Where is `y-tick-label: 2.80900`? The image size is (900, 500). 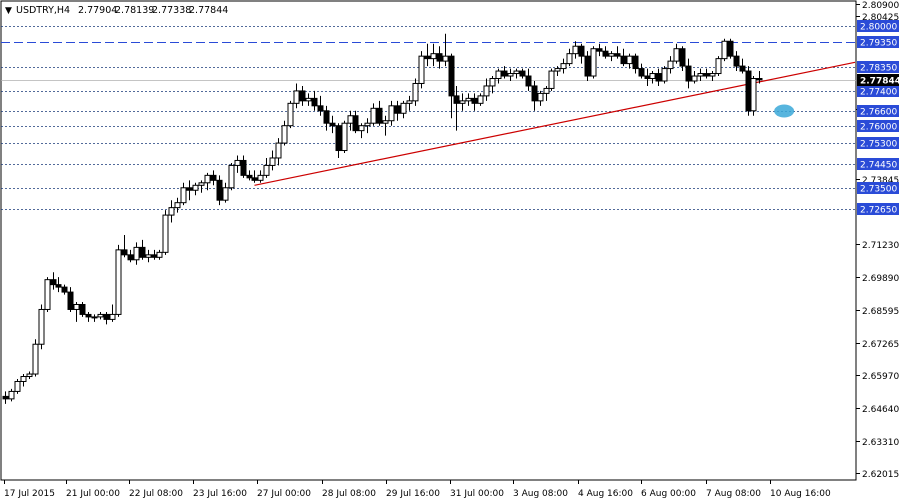
y-tick-label: 2.80900 is located at coordinates (880, 6).